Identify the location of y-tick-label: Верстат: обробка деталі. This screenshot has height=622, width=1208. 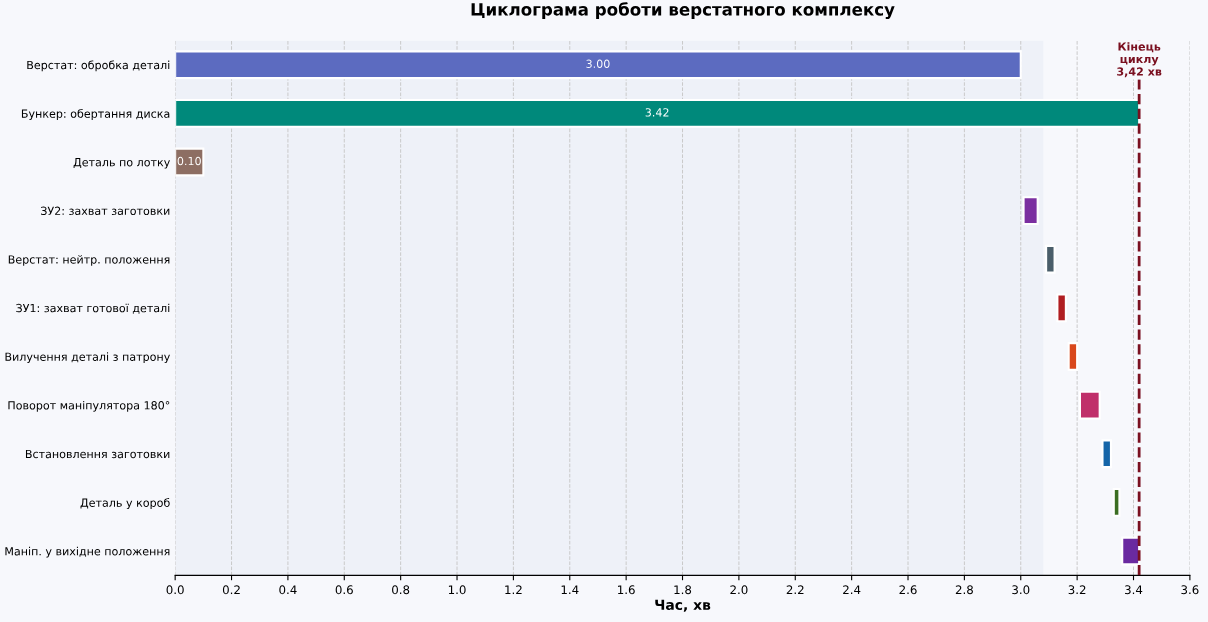
(98, 66).